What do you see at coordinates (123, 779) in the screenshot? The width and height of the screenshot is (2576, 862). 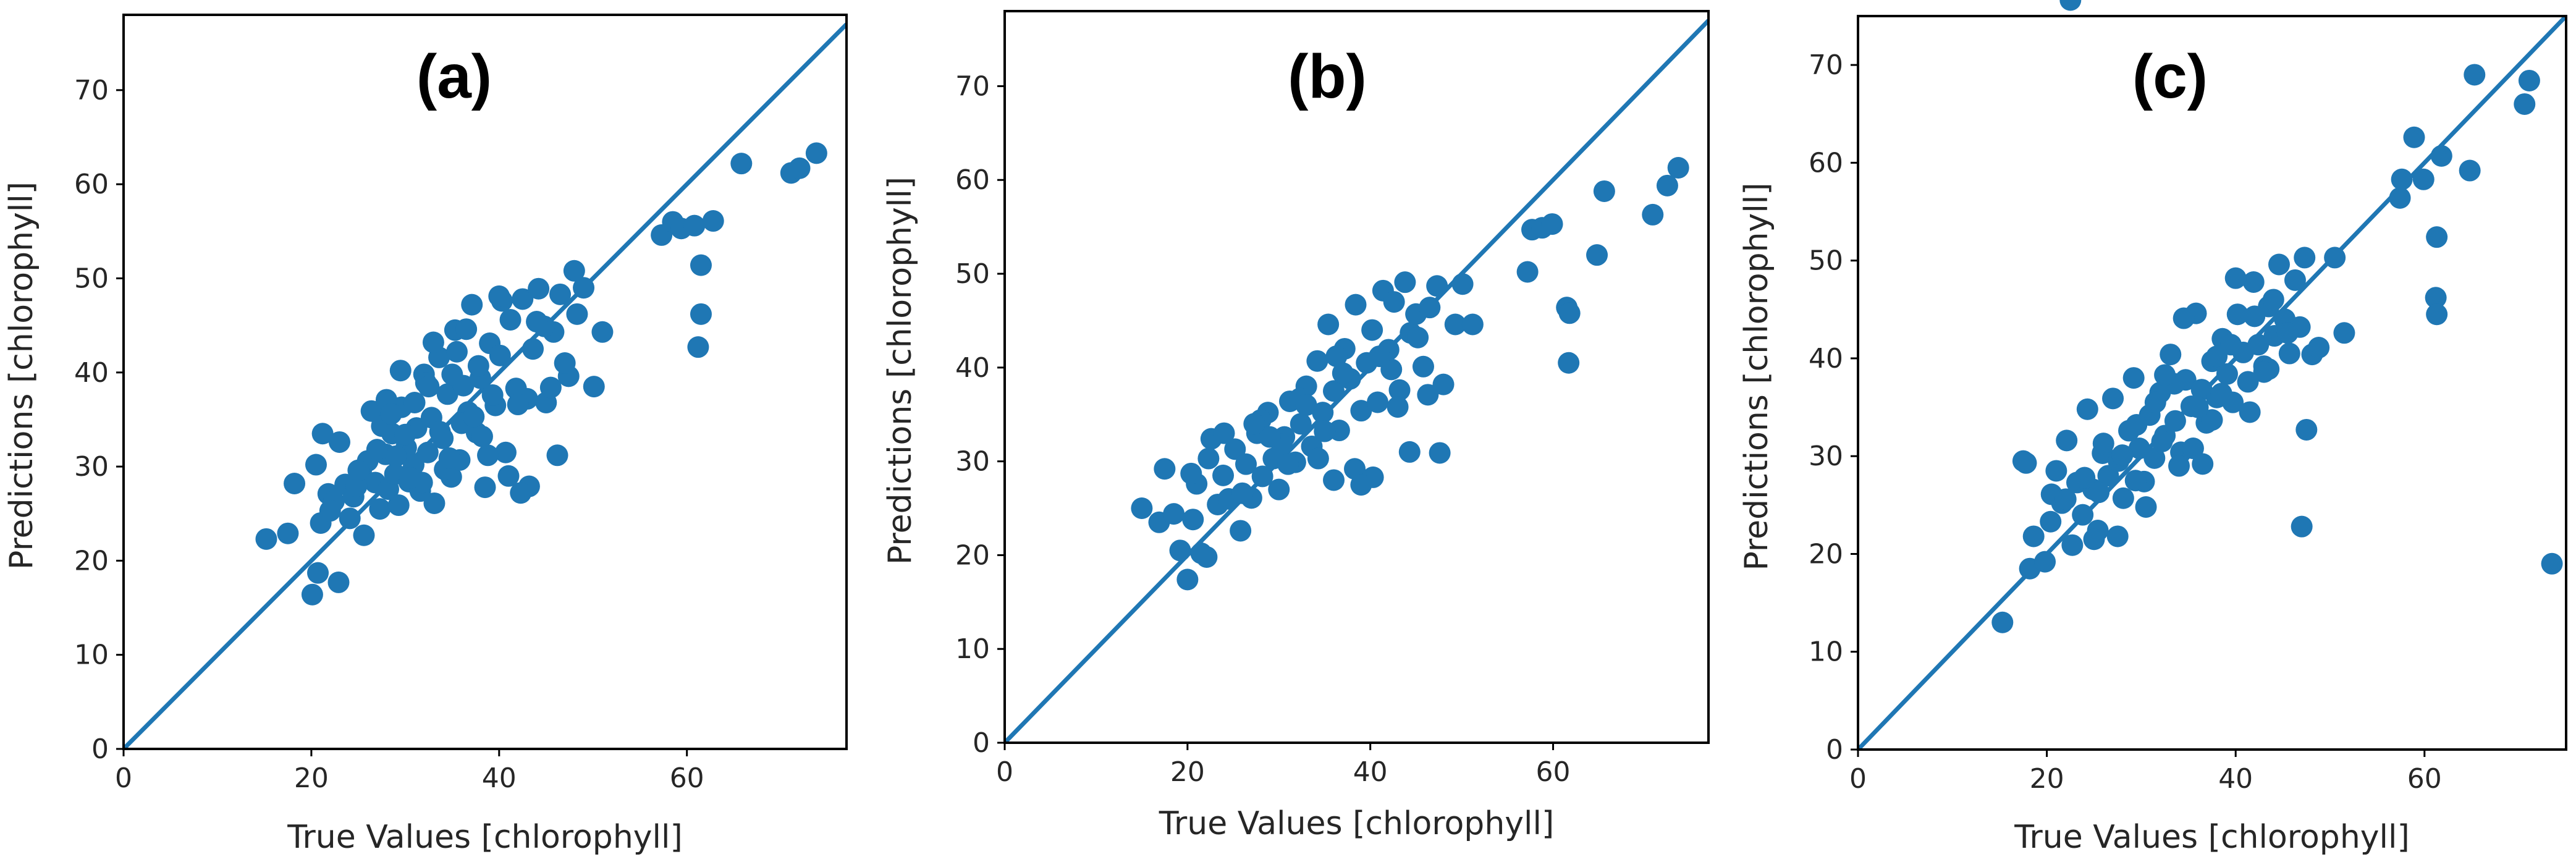 I see `x-tick-label: 0` at bounding box center [123, 779].